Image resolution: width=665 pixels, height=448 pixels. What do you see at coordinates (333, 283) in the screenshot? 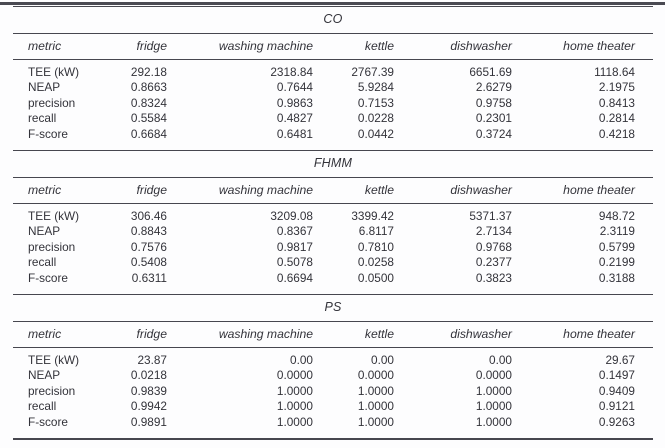
I see `table-row: F-score 0.6311 0.6694 0.0500 0.3823 0.3188` at bounding box center [333, 283].